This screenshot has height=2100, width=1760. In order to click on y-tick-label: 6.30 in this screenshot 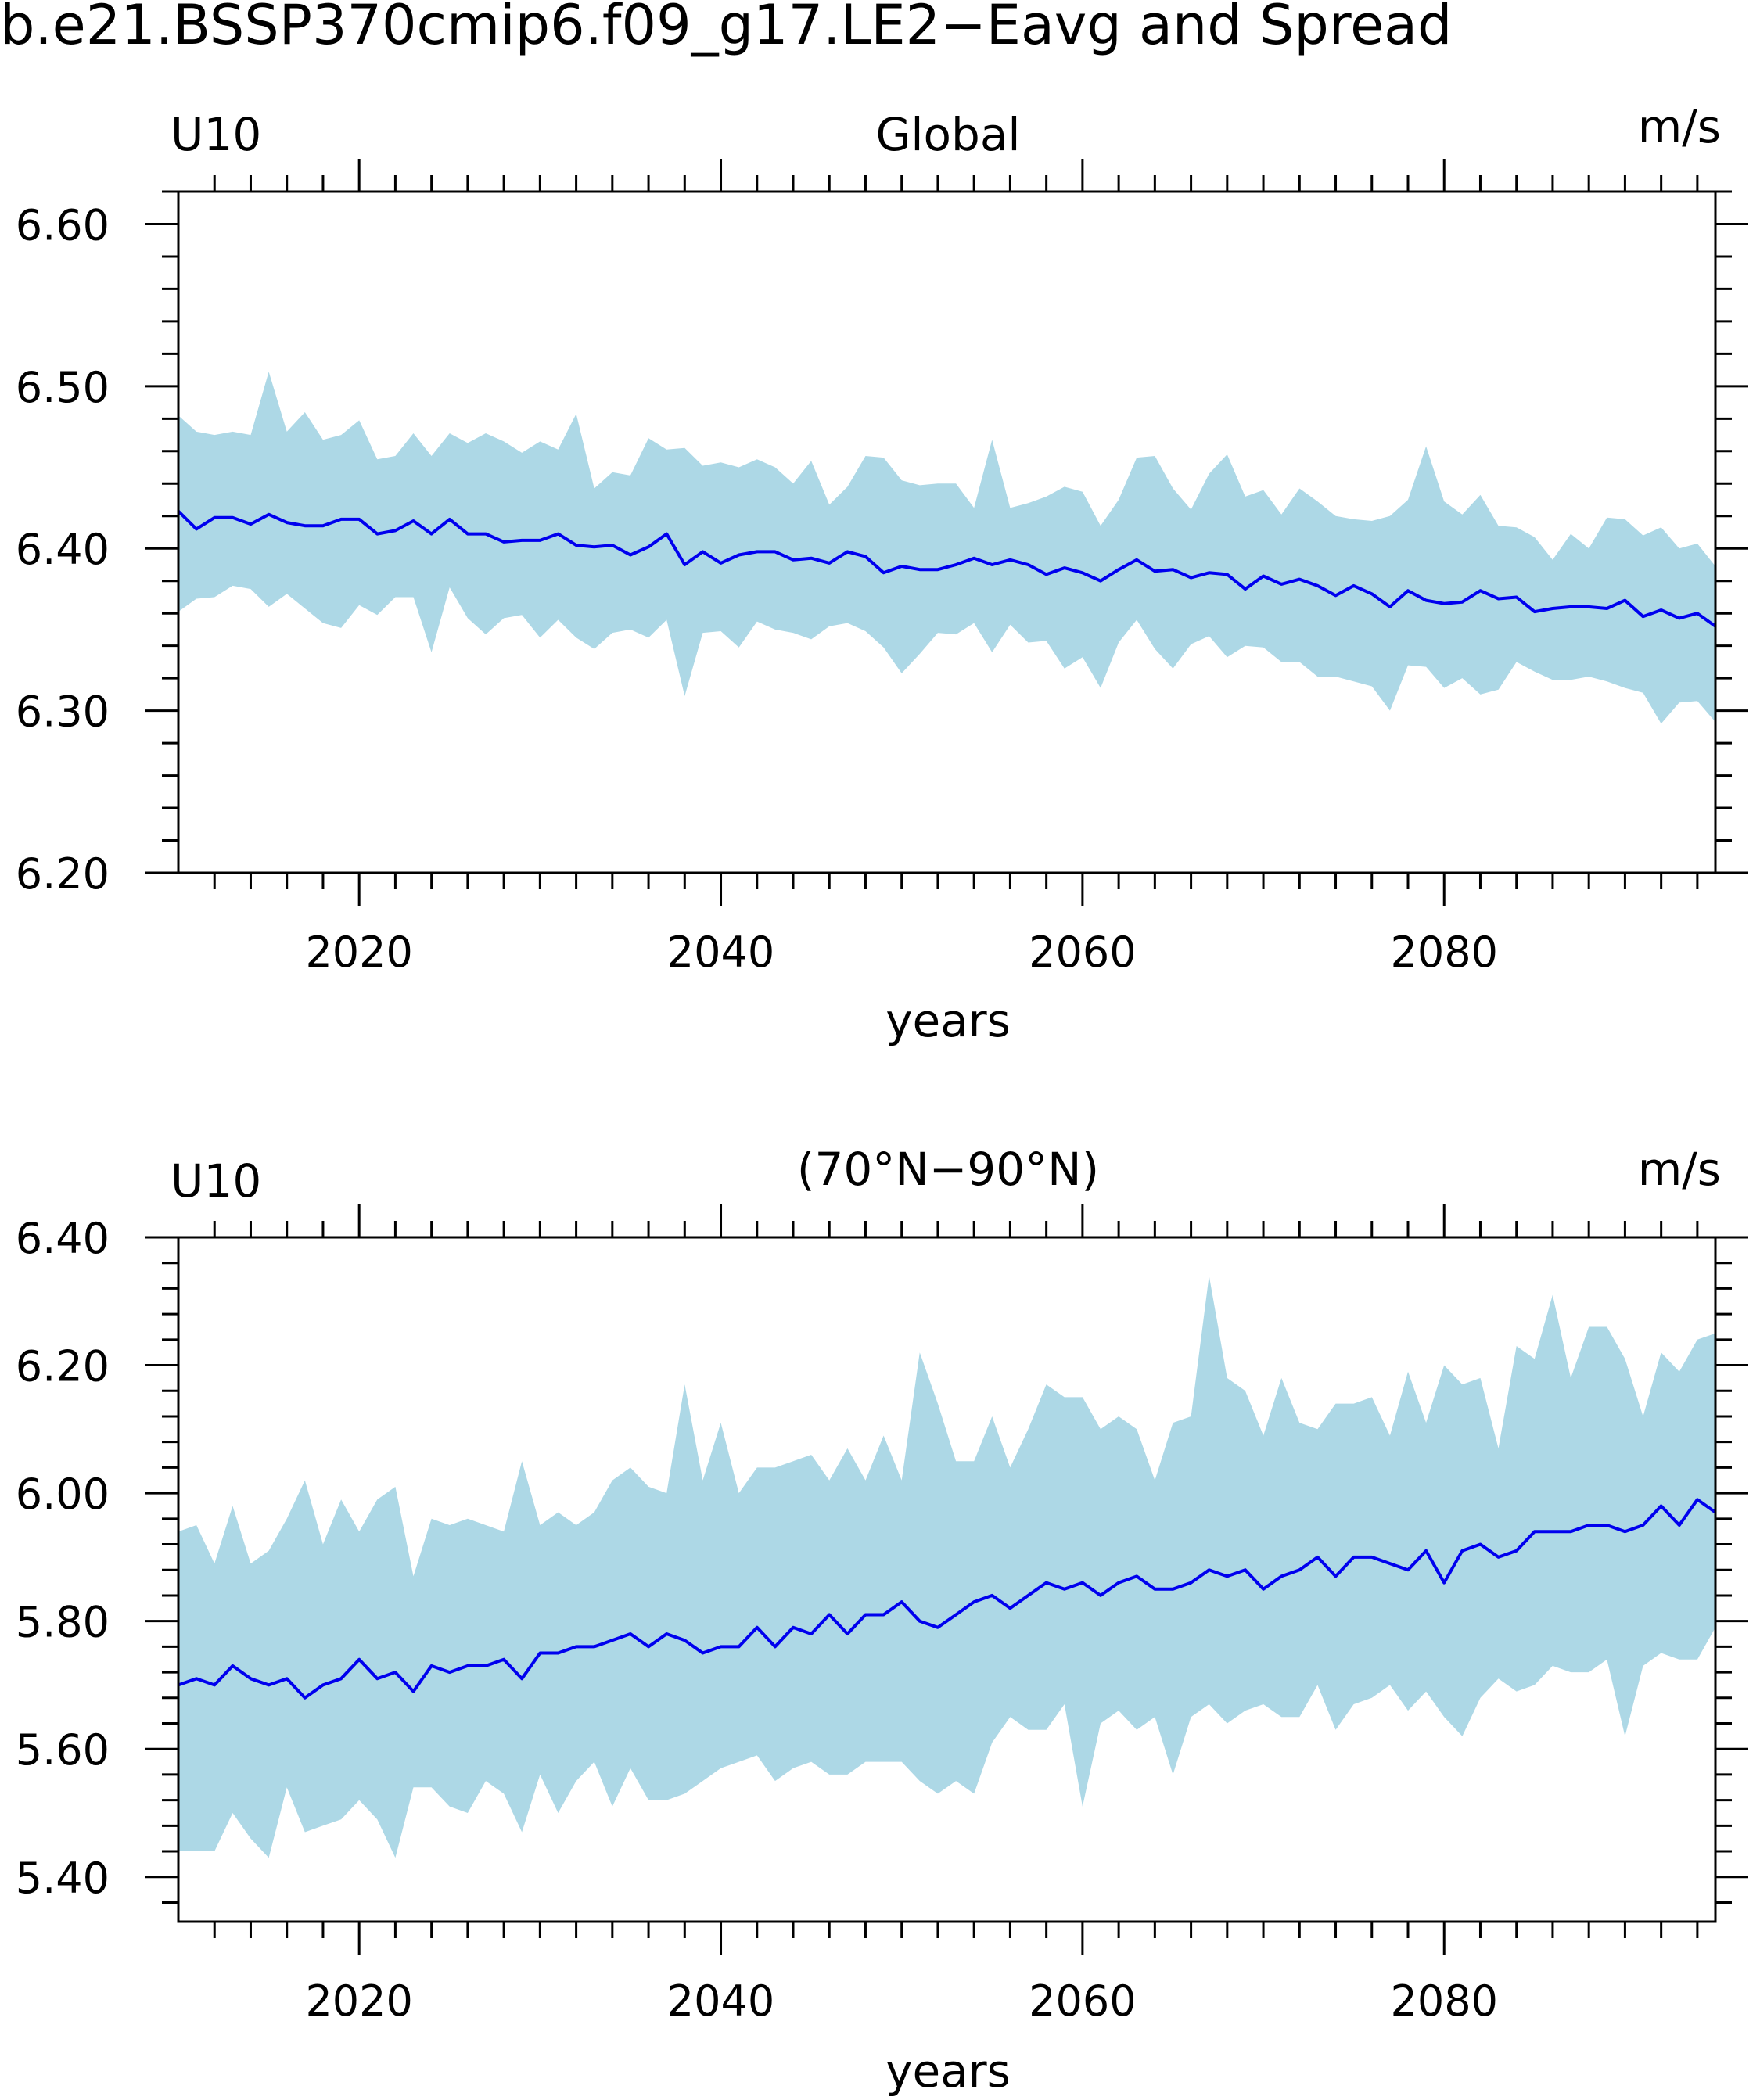, I will do `click(63, 712)`.